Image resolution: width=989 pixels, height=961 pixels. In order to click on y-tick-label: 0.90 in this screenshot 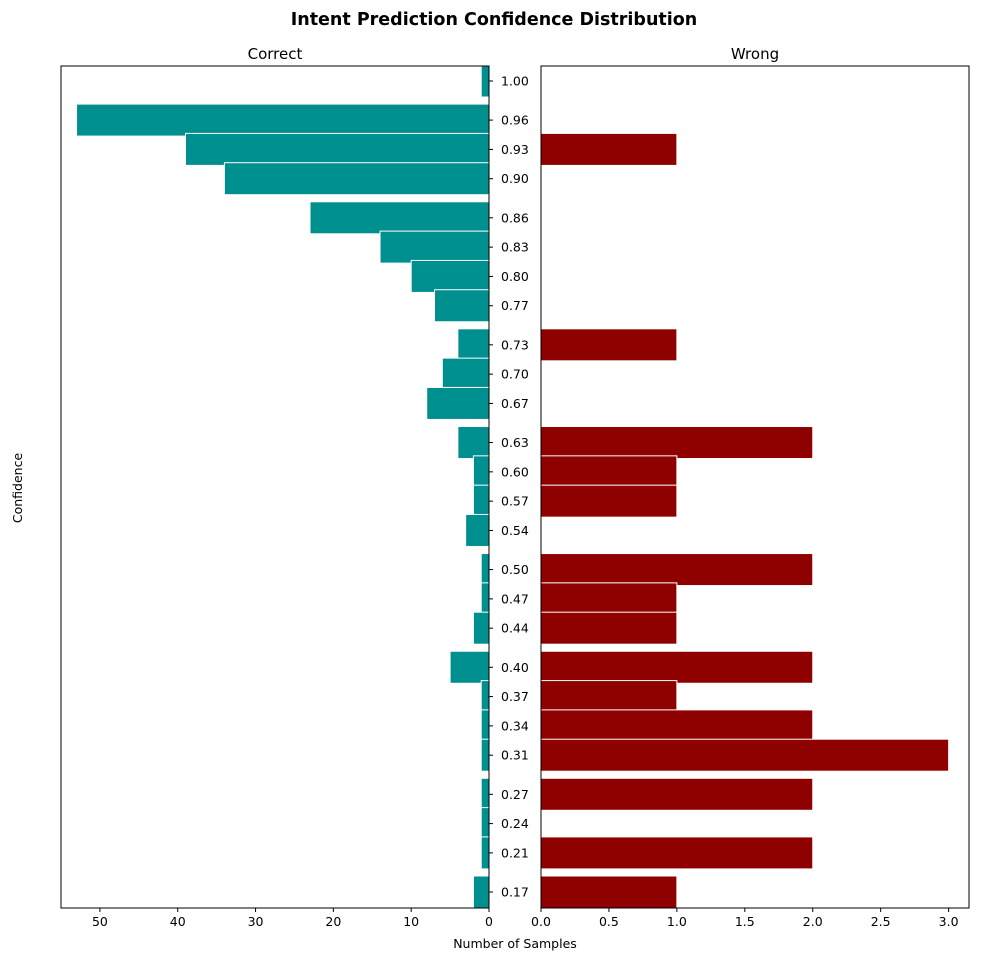, I will do `click(515, 178)`.